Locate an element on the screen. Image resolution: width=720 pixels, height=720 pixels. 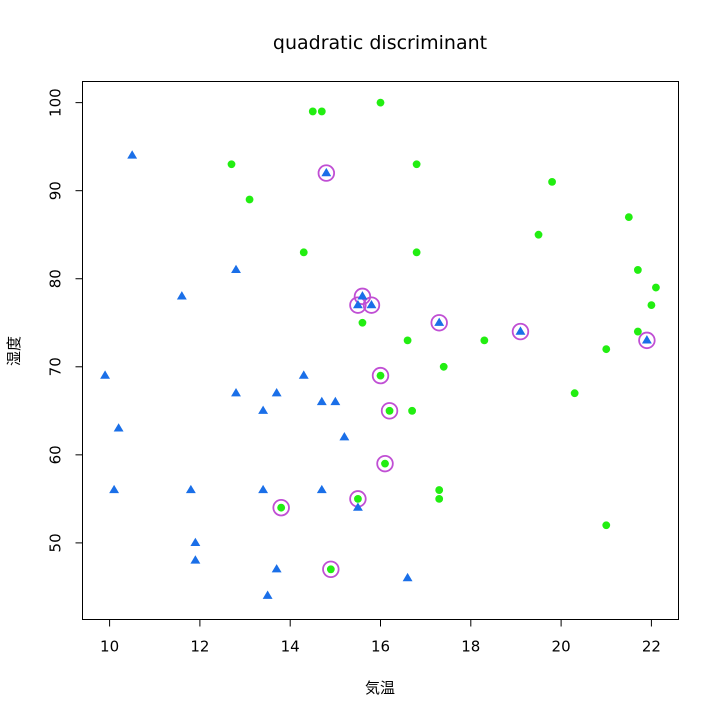
y-tick-label: 80 is located at coordinates (56, 278).